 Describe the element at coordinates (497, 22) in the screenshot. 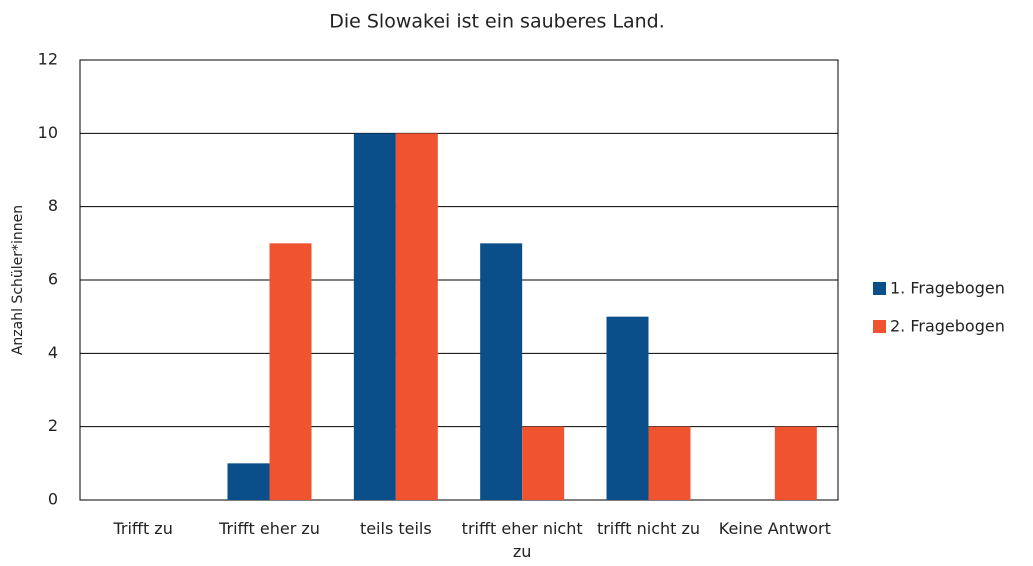

I see `chart-title: Die Slowakei ist ein sauberes Land.` at that location.